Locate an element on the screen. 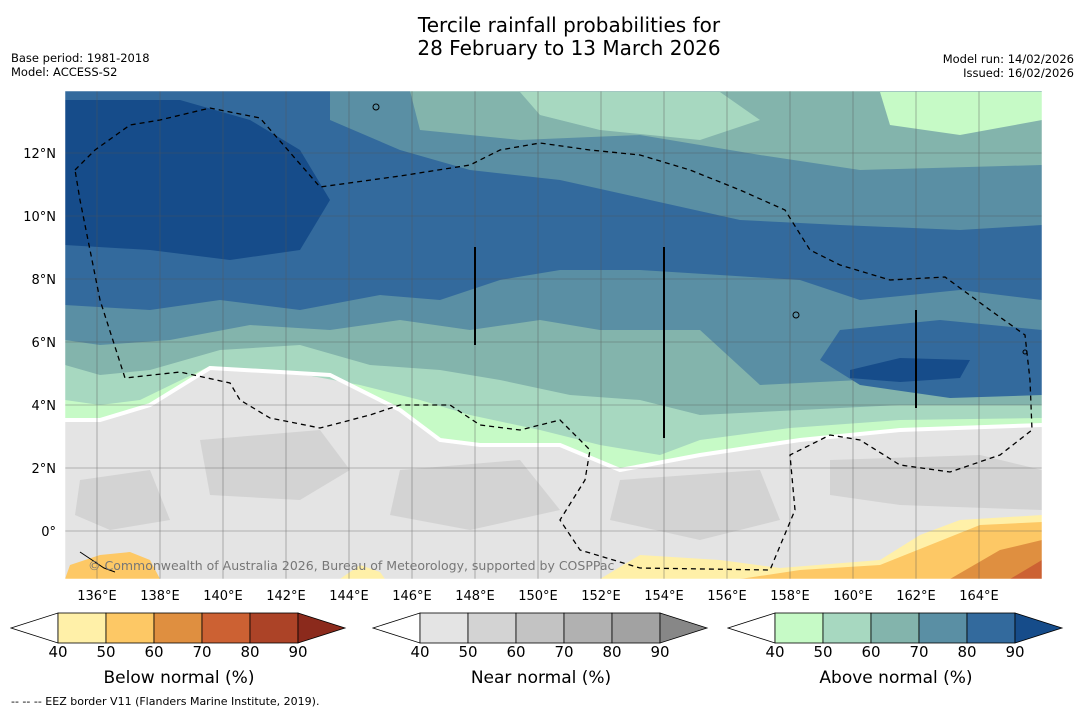 This screenshot has height=713, width=1085. latitude-label: 8°N is located at coordinates (44, 280).